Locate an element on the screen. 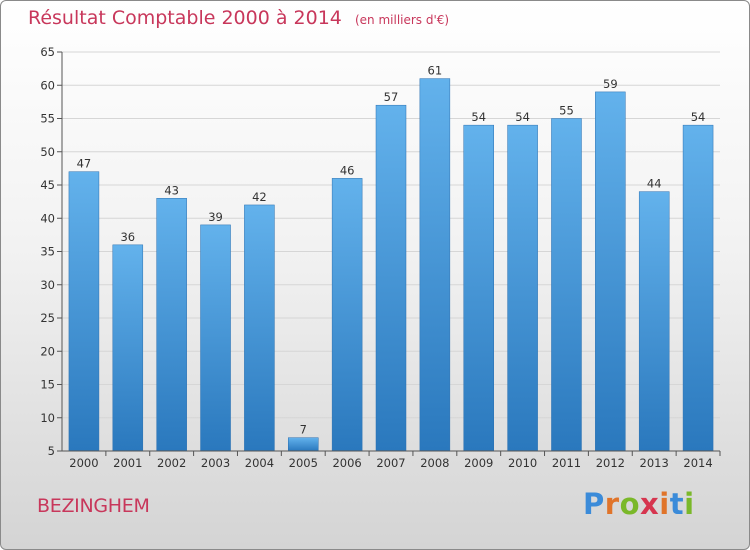 Image resolution: width=750 pixels, height=550 pixels. data-label: 59 is located at coordinates (610, 84).